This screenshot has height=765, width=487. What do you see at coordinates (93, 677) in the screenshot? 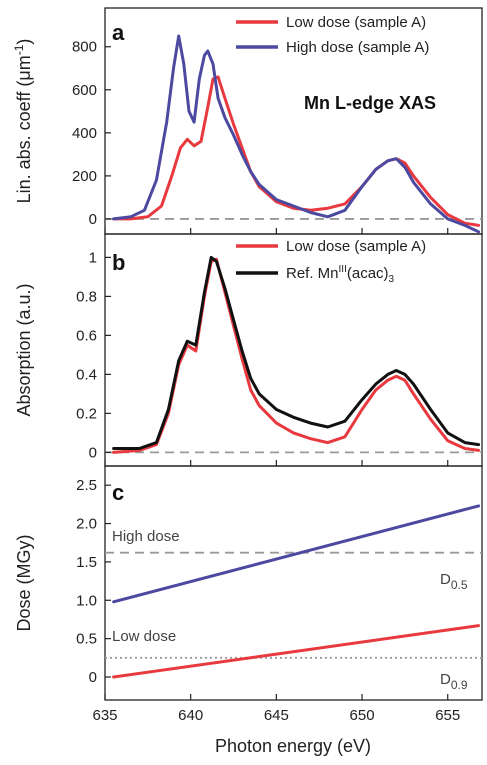
I see `panel-c-ytick-label-0: 0` at bounding box center [93, 677].